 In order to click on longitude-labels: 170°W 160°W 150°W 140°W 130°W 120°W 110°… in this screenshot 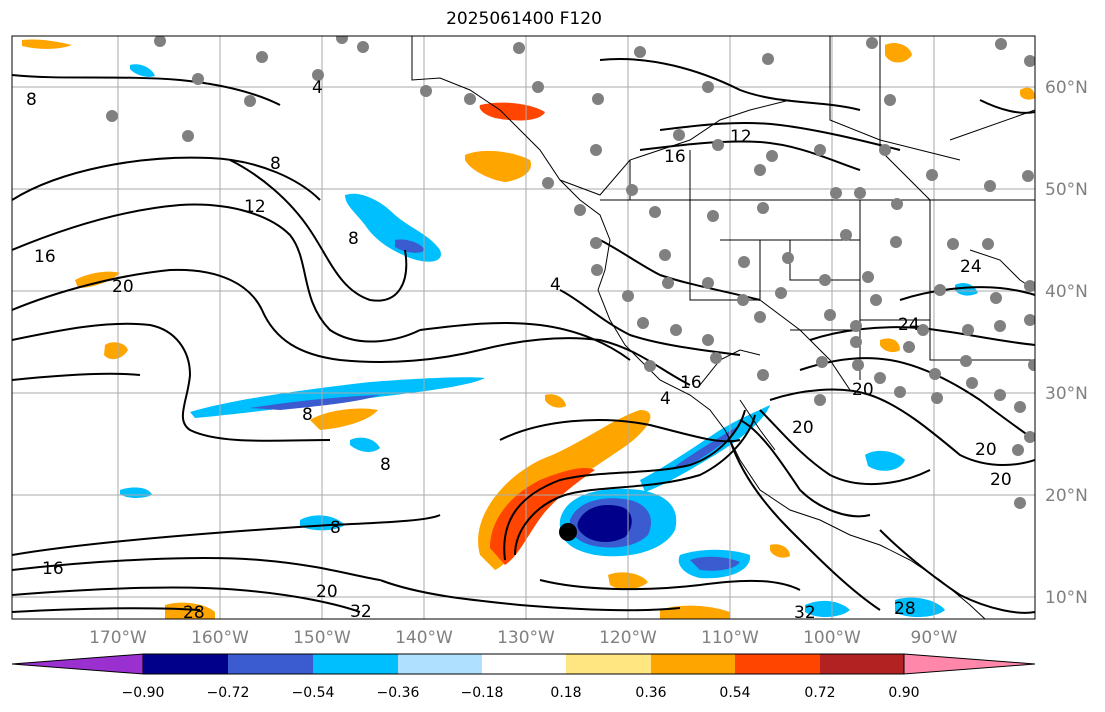, I will do `click(523, 638)`.